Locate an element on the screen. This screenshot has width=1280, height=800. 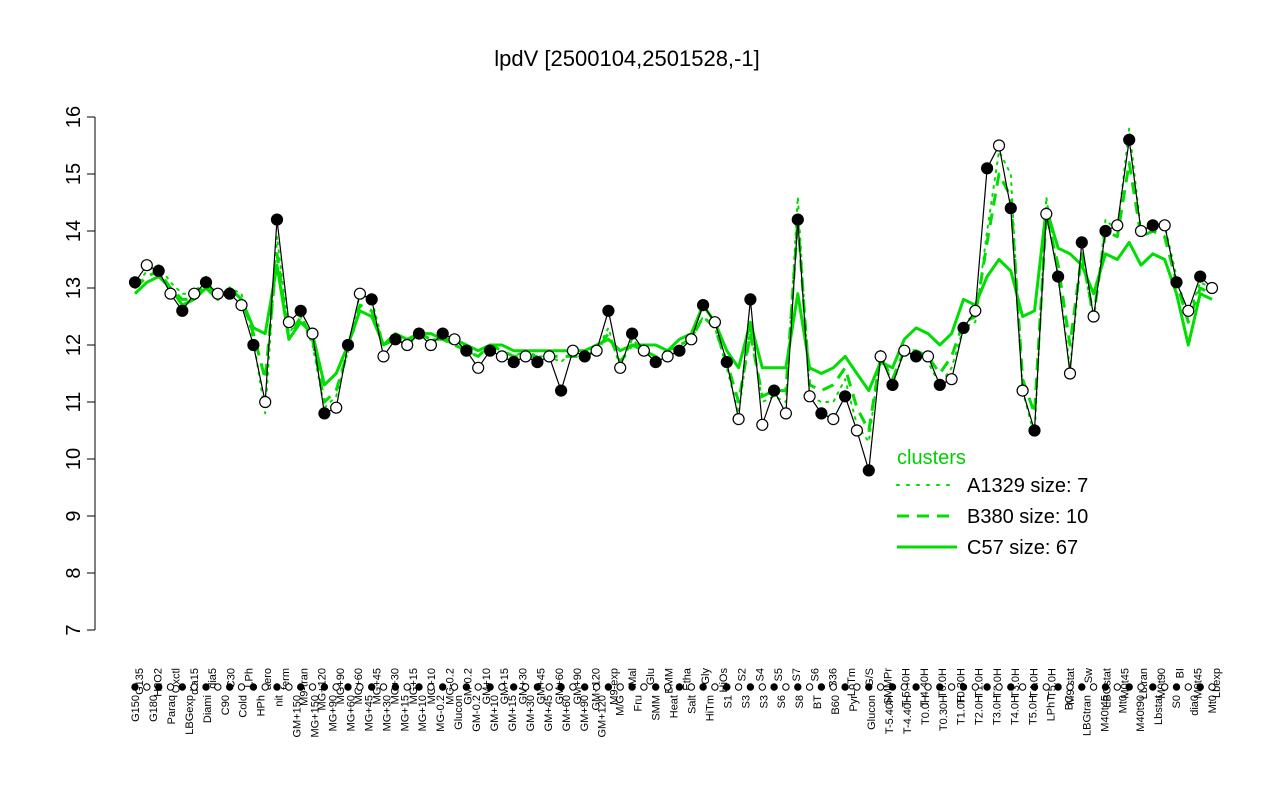
legend-label: B380 size: 10 is located at coordinates (1027, 517).